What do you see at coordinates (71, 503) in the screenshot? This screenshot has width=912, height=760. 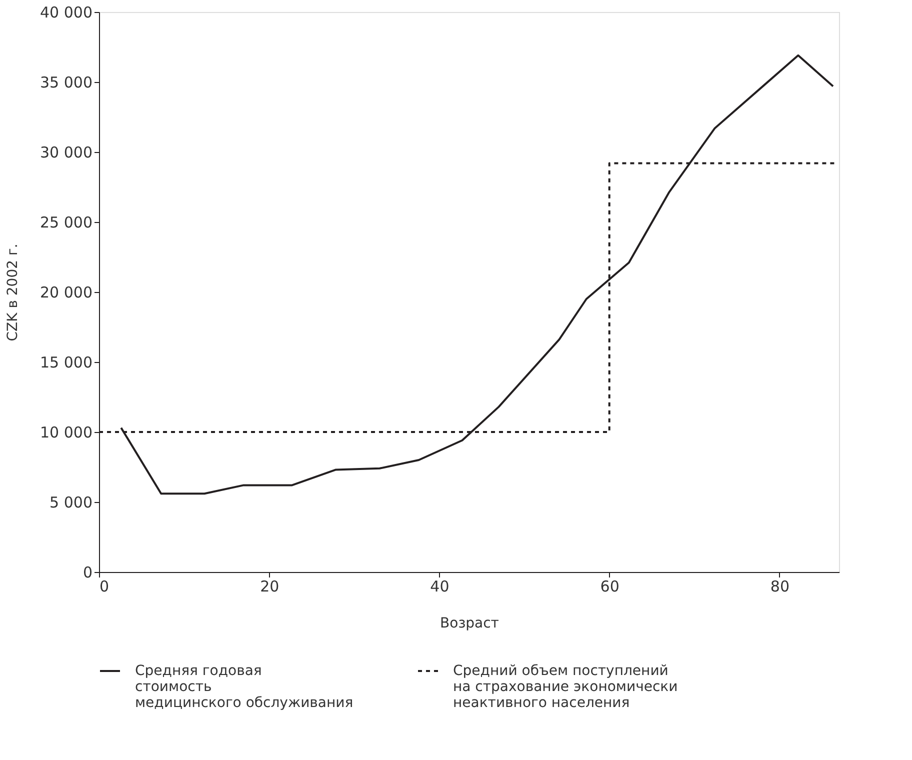 I see `y-tick-label: 5 000` at bounding box center [71, 503].